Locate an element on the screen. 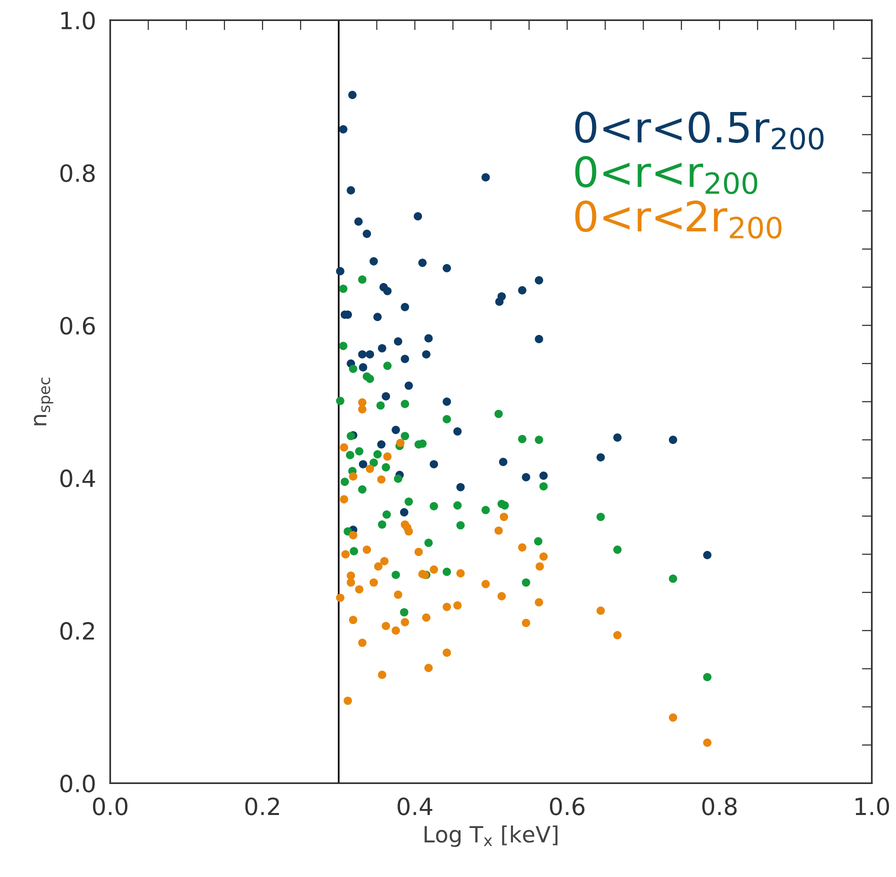 The height and width of the screenshot is (877, 896). y-tick-label: 1.0 is located at coordinates (78, 21).